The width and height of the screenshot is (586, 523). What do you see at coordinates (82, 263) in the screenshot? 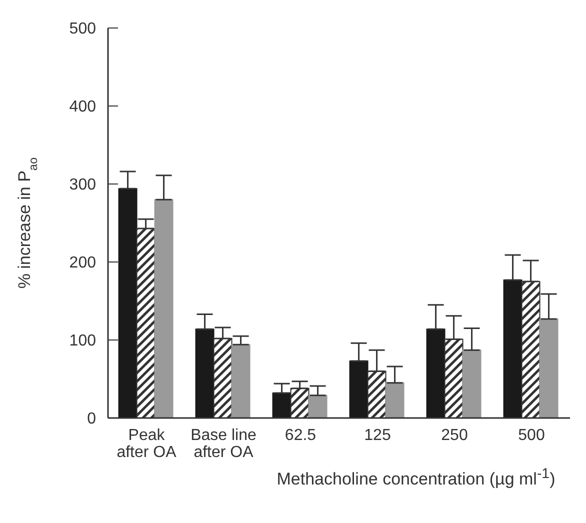
I see `y-tick-label: 200` at bounding box center [82, 263].